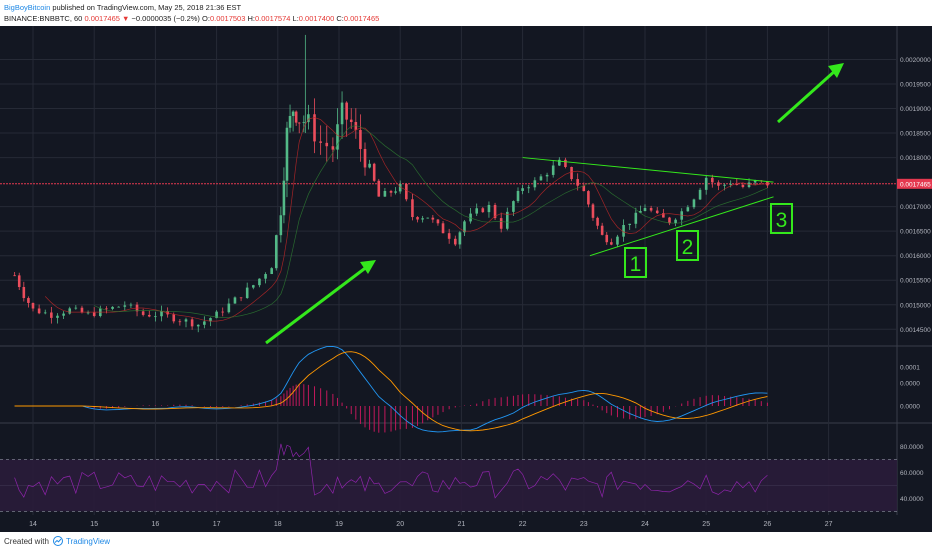  Describe the element at coordinates (648, 170) in the screenshot. I see `resistance-trendline` at that location.